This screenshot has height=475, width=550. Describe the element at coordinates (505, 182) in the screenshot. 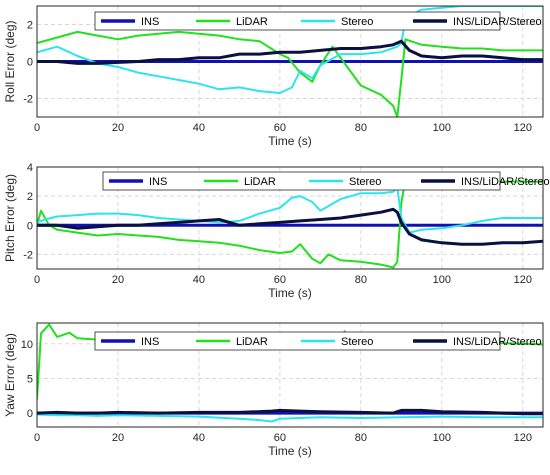

I see `panel-2-legend-label-ins-lidar-stereo: INS/LiDAR/Stereo` at that location.